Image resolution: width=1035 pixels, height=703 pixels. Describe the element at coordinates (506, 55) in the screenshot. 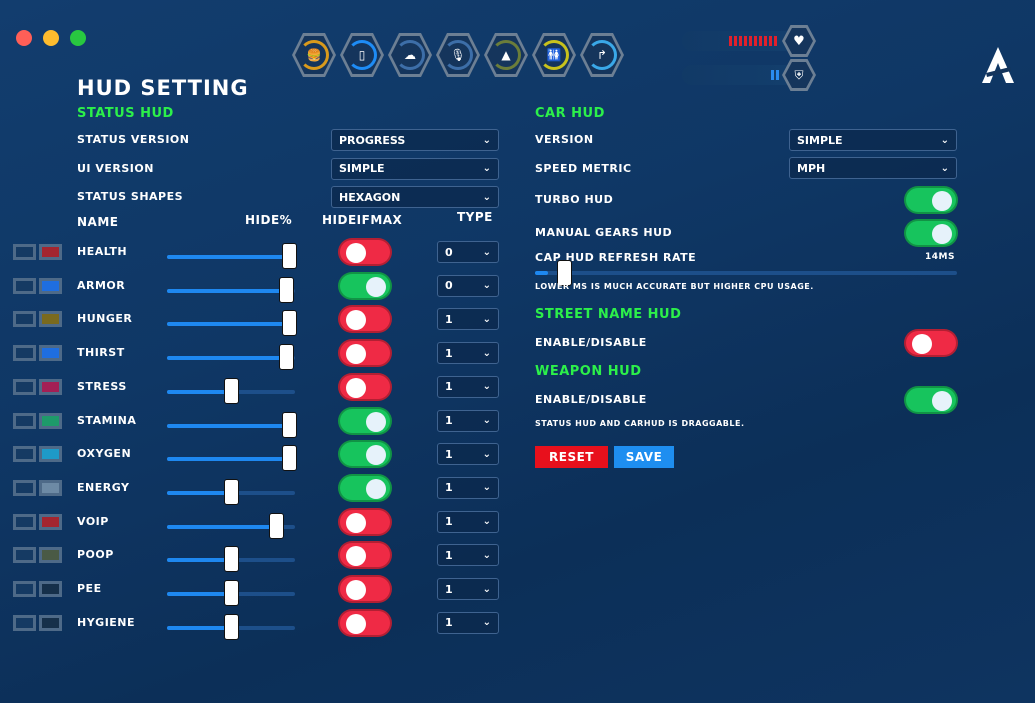

I see `poop-icon: ▲` at that location.